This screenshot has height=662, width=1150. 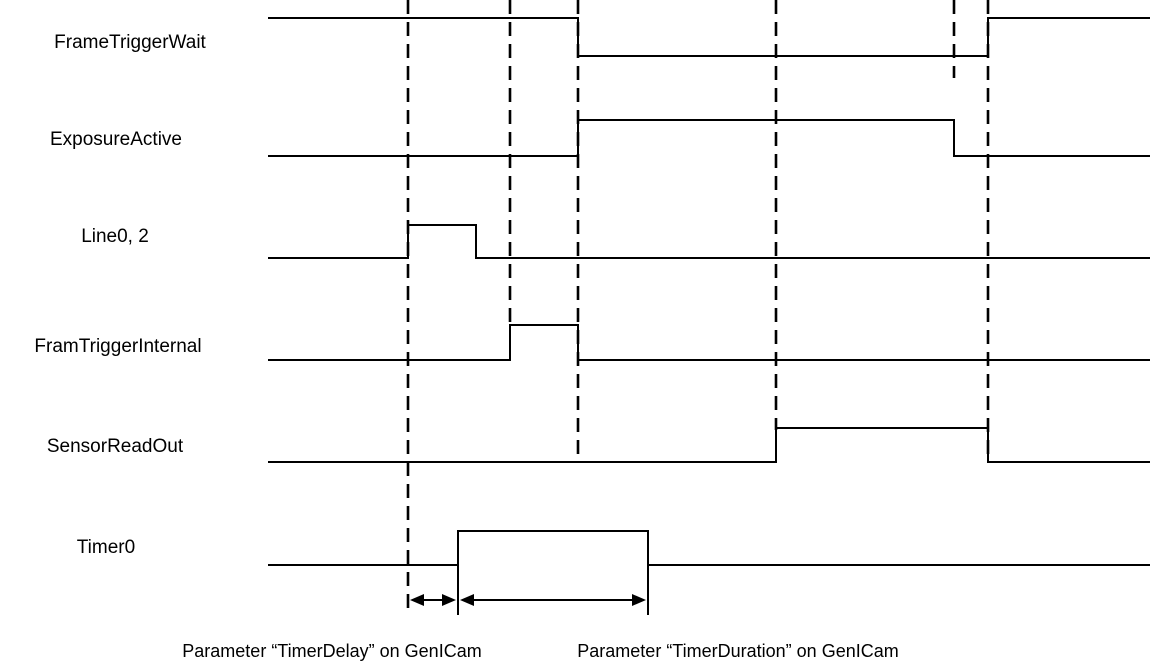 I want to click on signal-label-sensor-read-out: SensorReadOut, so click(x=115, y=446).